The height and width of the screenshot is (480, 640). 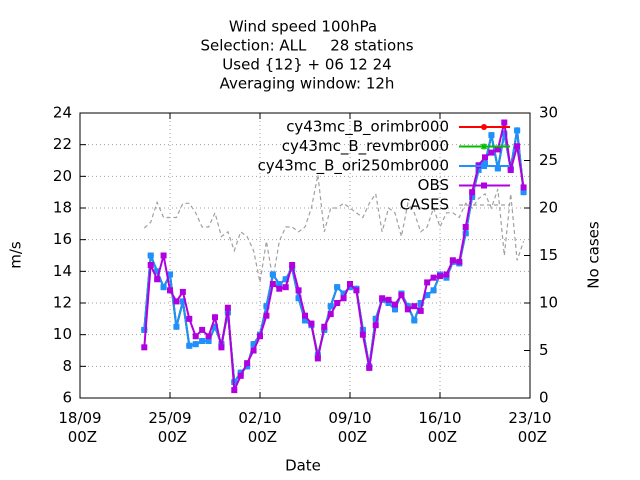 What do you see at coordinates (365, 146) in the screenshot?
I see `legend-label: cy43mc_B_revmbr000` at bounding box center [365, 146].